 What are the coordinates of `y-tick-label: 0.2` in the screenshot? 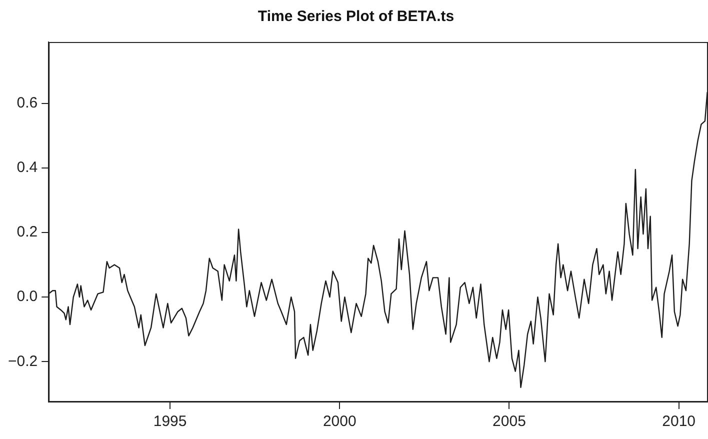 It's located at (27, 232).